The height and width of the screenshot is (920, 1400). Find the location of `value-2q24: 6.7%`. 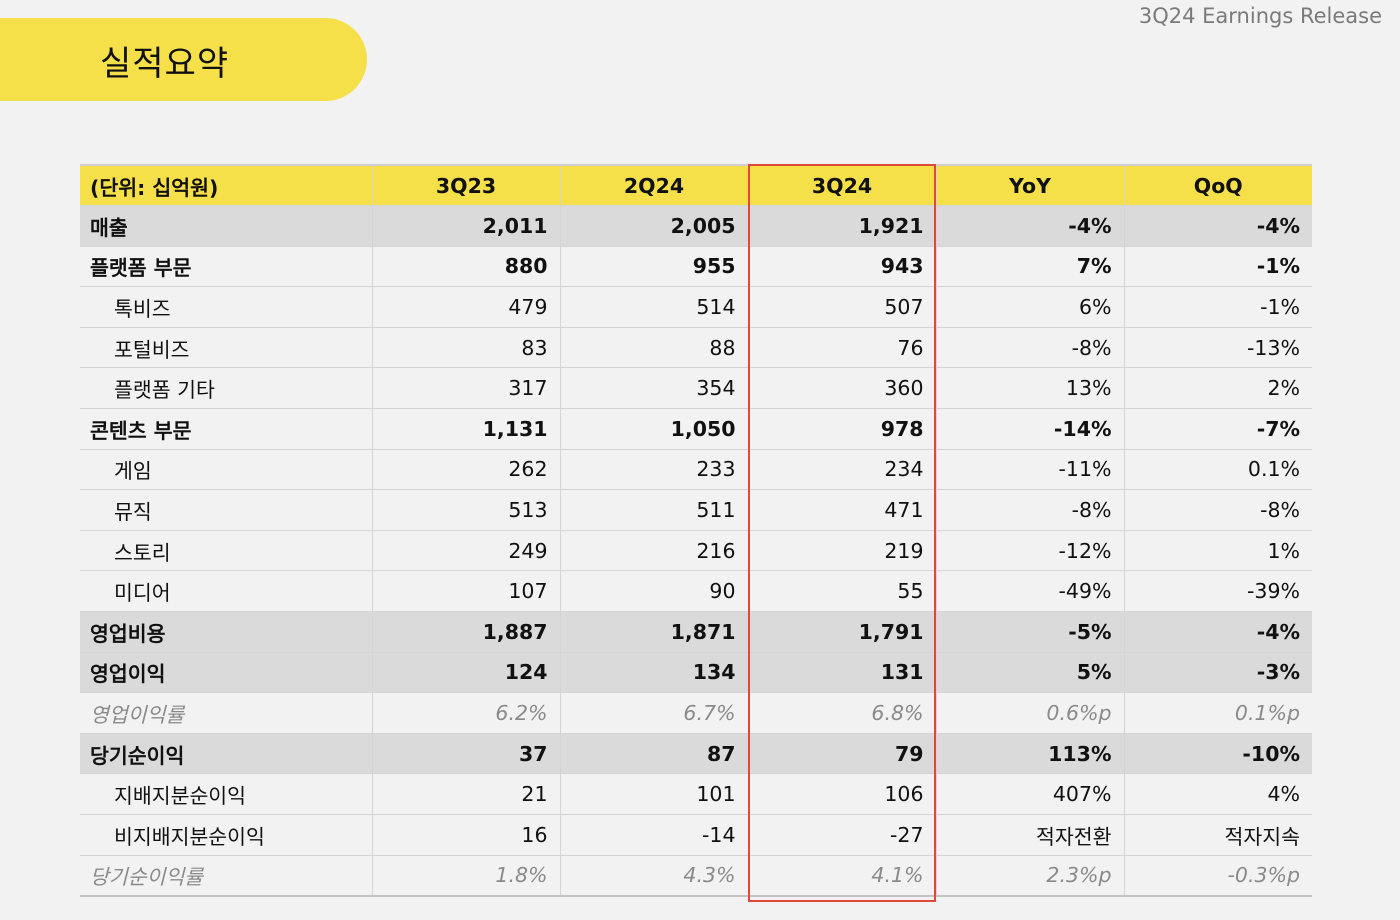

value-2q24: 6.7% is located at coordinates (654, 713).